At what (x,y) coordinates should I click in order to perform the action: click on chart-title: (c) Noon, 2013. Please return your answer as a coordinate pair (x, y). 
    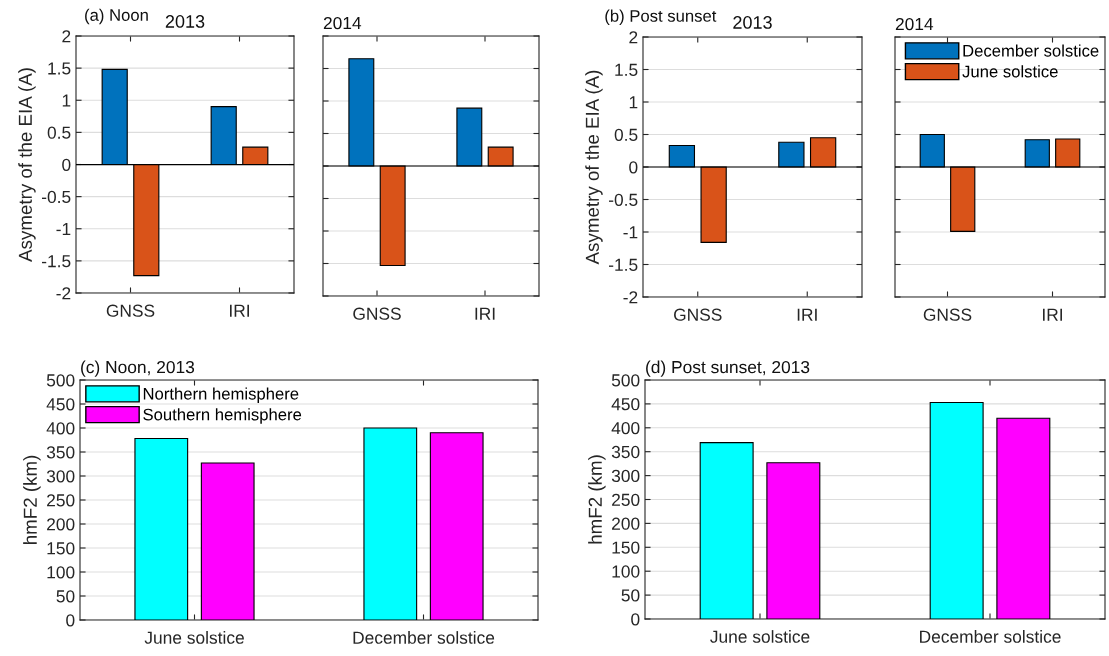
    Looking at the image, I should click on (138, 368).